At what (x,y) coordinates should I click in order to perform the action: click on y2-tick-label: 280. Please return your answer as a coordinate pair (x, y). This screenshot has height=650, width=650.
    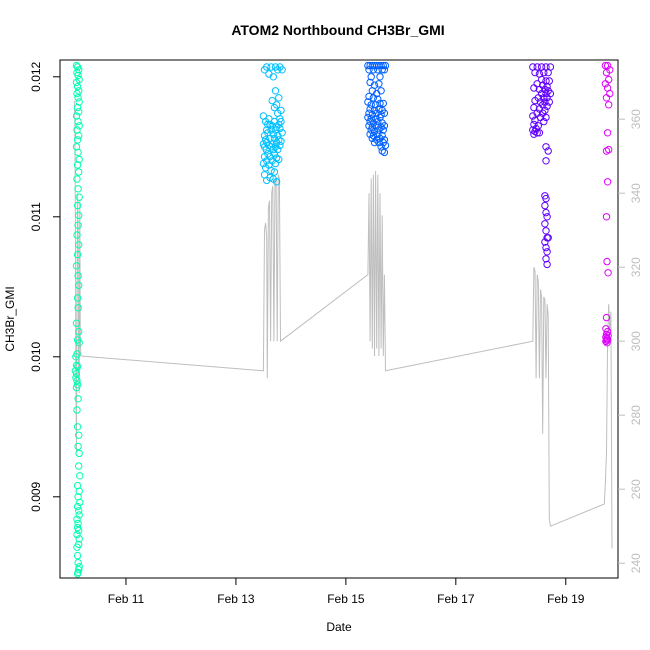
    Looking at the image, I should click on (636, 415).